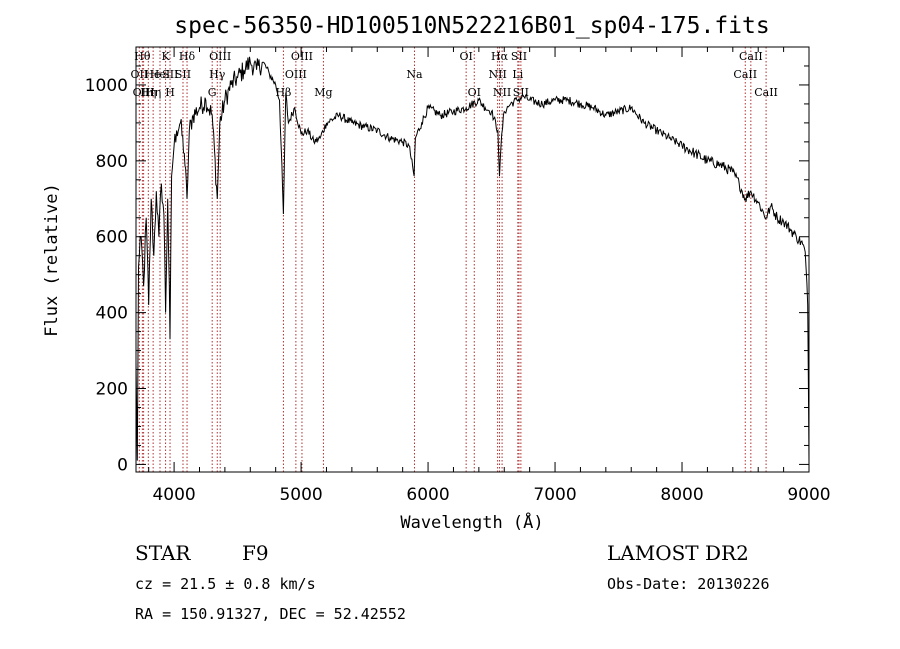 The width and height of the screenshot is (900, 649). I want to click on x-tick-label: 7000, so click(554, 495).